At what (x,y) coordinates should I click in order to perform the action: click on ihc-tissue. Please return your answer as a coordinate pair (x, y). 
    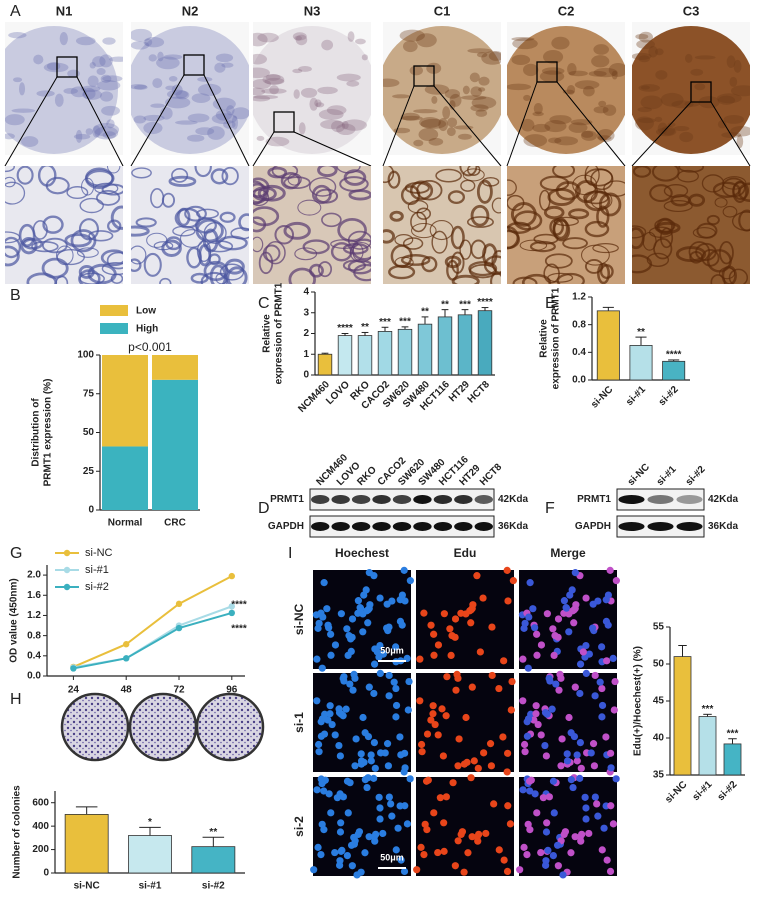
    Looking at the image, I should click on (190, 88).